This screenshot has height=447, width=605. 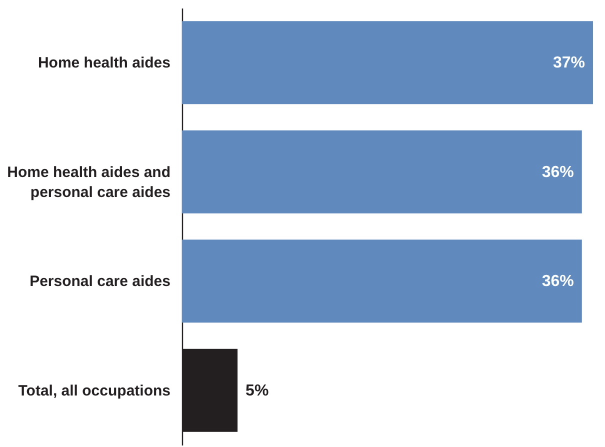 What do you see at coordinates (100, 281) in the screenshot?
I see `y-tick-label: Personal care aides` at bounding box center [100, 281].